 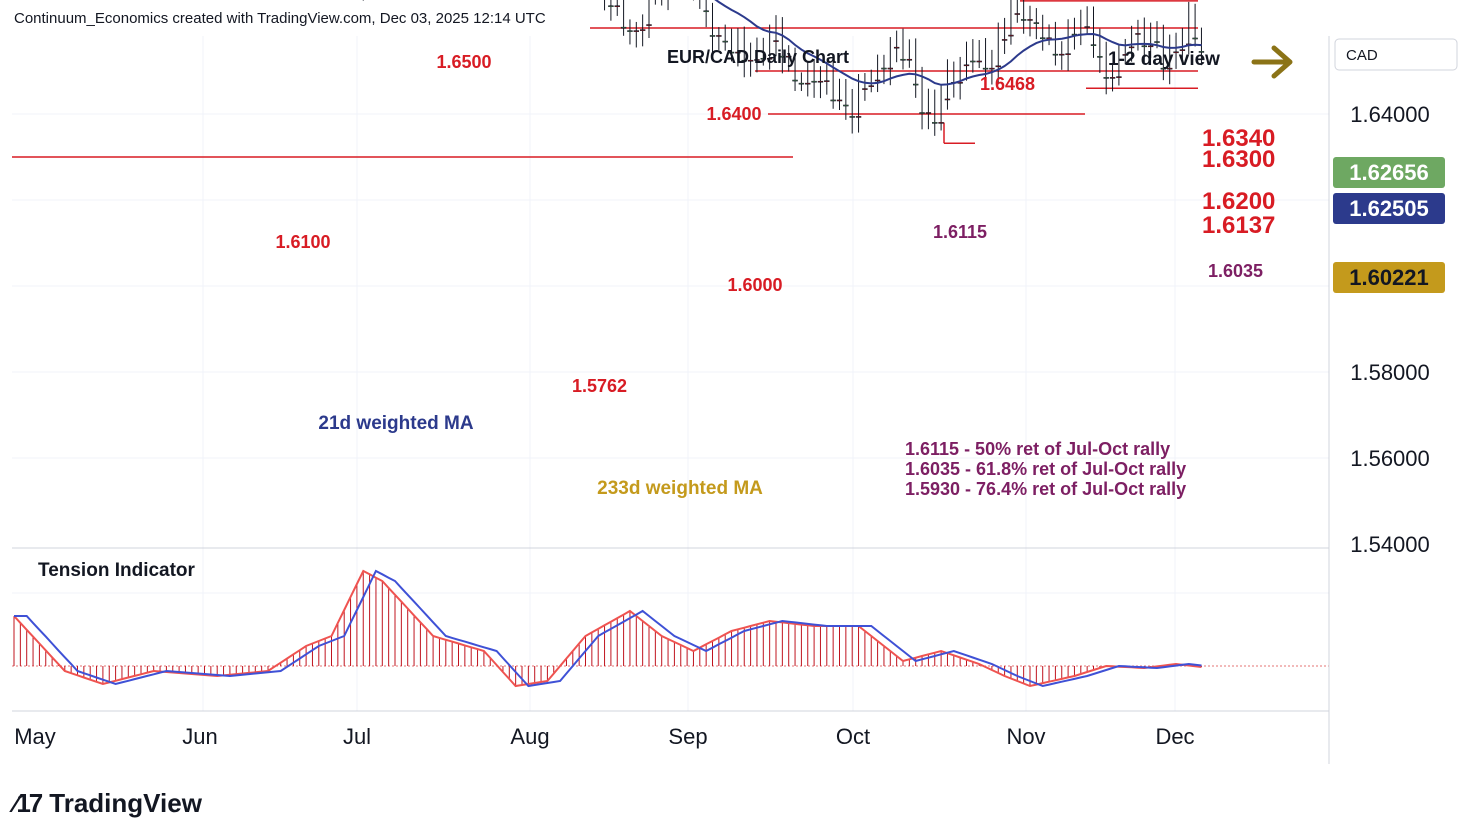 What do you see at coordinates (1389, 172) in the screenshot?
I see `last-price-badge` at bounding box center [1389, 172].